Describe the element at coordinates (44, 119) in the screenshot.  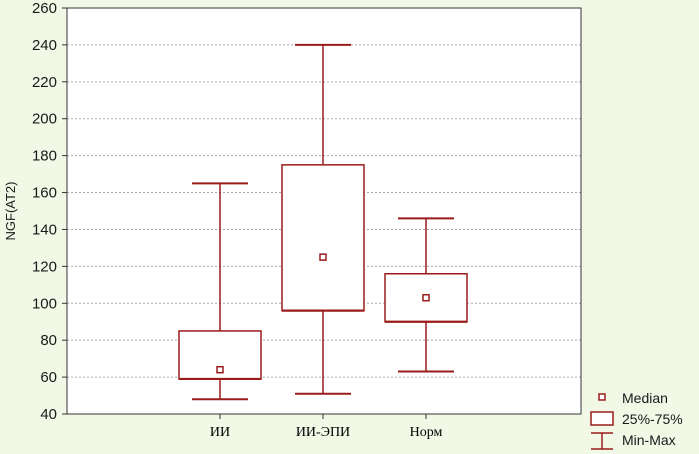
I see `y-tick-label: 200` at that location.